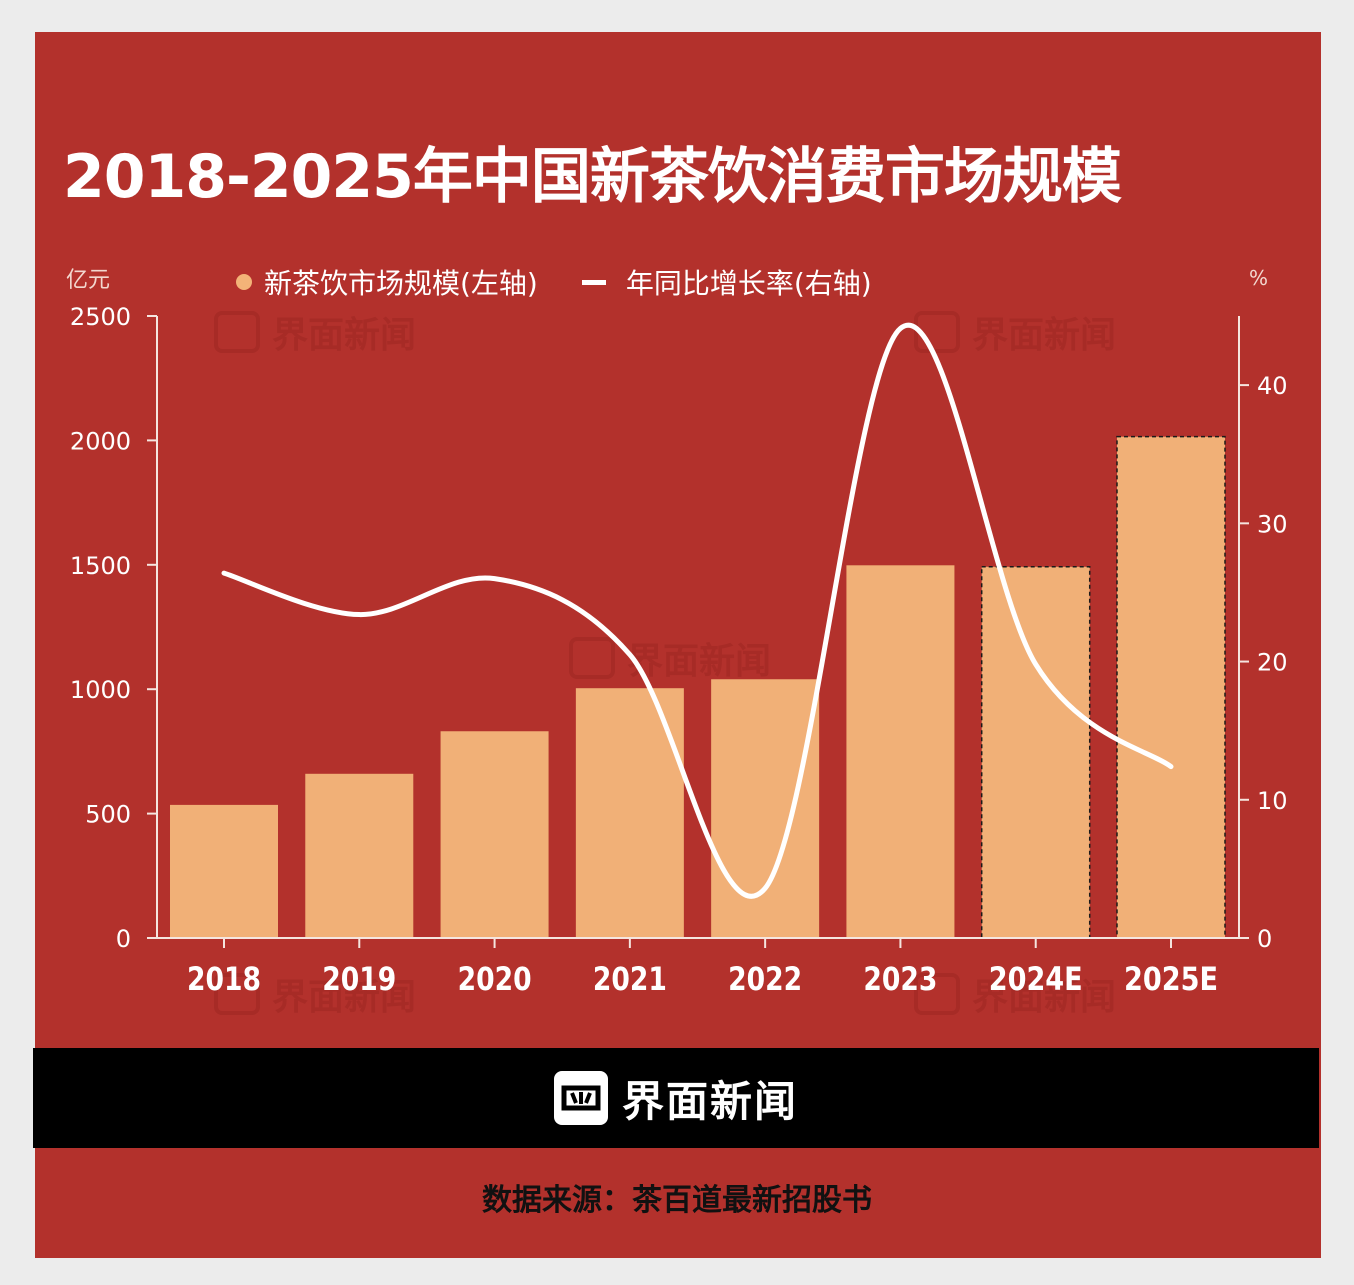 Image resolution: width=1354 pixels, height=1285 pixels. Describe the element at coordinates (900, 979) in the screenshot. I see `x-tick-label: 2023` at that location.